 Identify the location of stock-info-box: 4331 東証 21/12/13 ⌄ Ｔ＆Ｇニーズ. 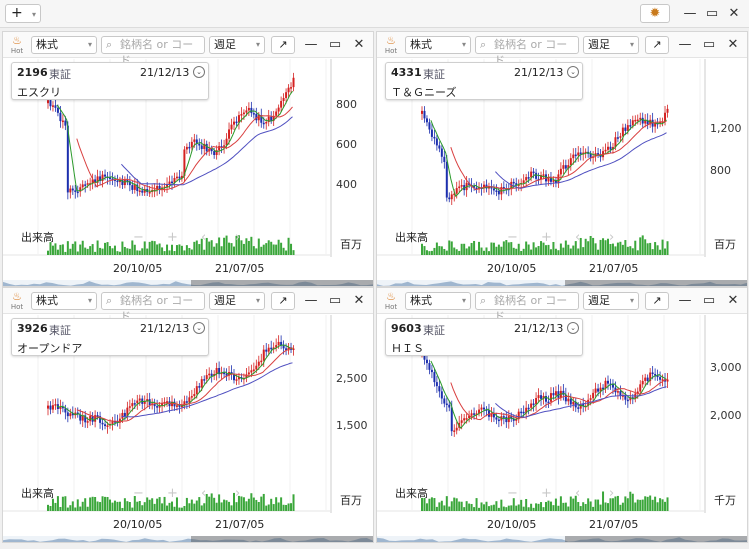
(484, 81).